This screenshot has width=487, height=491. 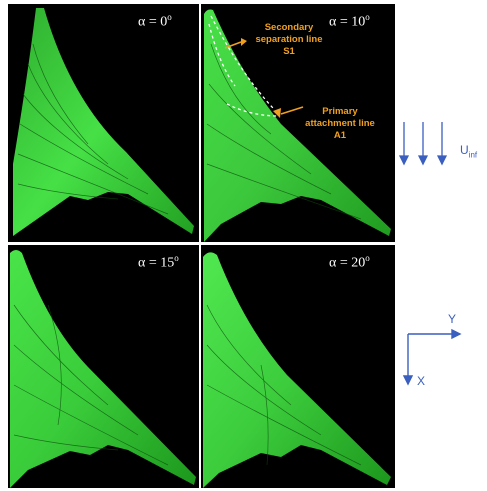 I want to click on alpha-label: α = 0o, so click(x=155, y=21).